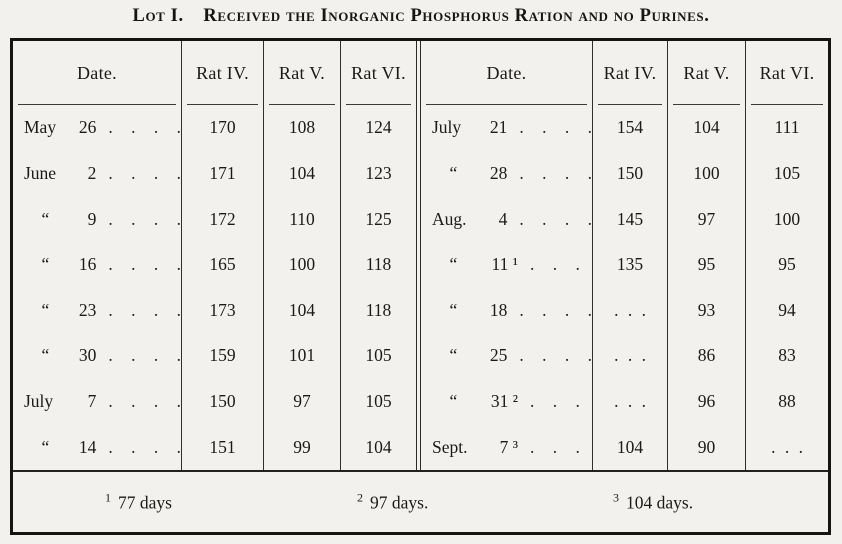  I want to click on table-row: July 7 . . . . 150 97 105, so click(214, 401).